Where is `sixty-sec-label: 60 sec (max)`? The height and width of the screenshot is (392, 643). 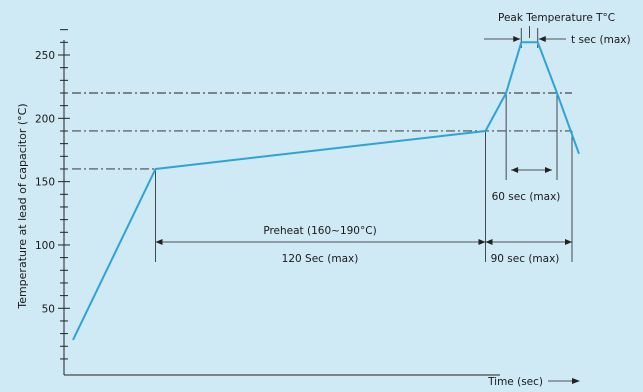 sixty-sec-label: 60 sec (max) is located at coordinates (526, 197).